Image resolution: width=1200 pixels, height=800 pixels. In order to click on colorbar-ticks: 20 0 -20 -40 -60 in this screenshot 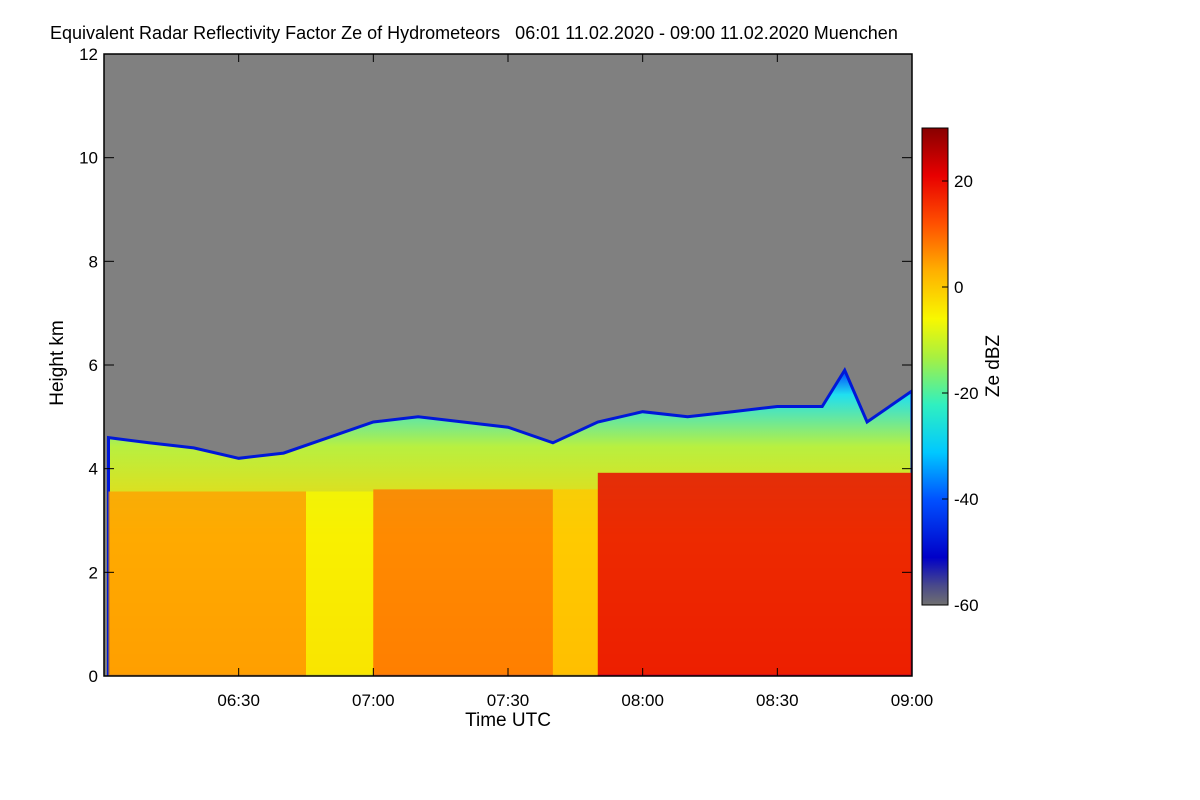, I will do `click(960, 393)`.